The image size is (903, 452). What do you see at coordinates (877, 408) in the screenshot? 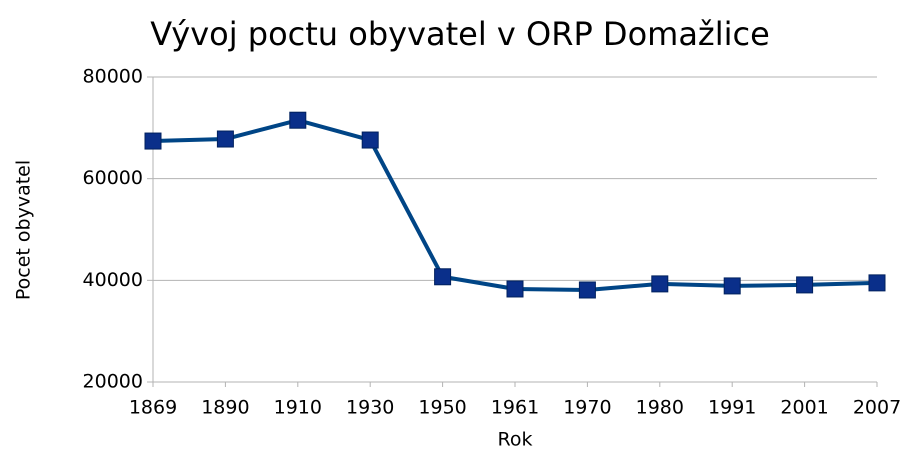
I see `x-tick-label: 2007` at bounding box center [877, 408].